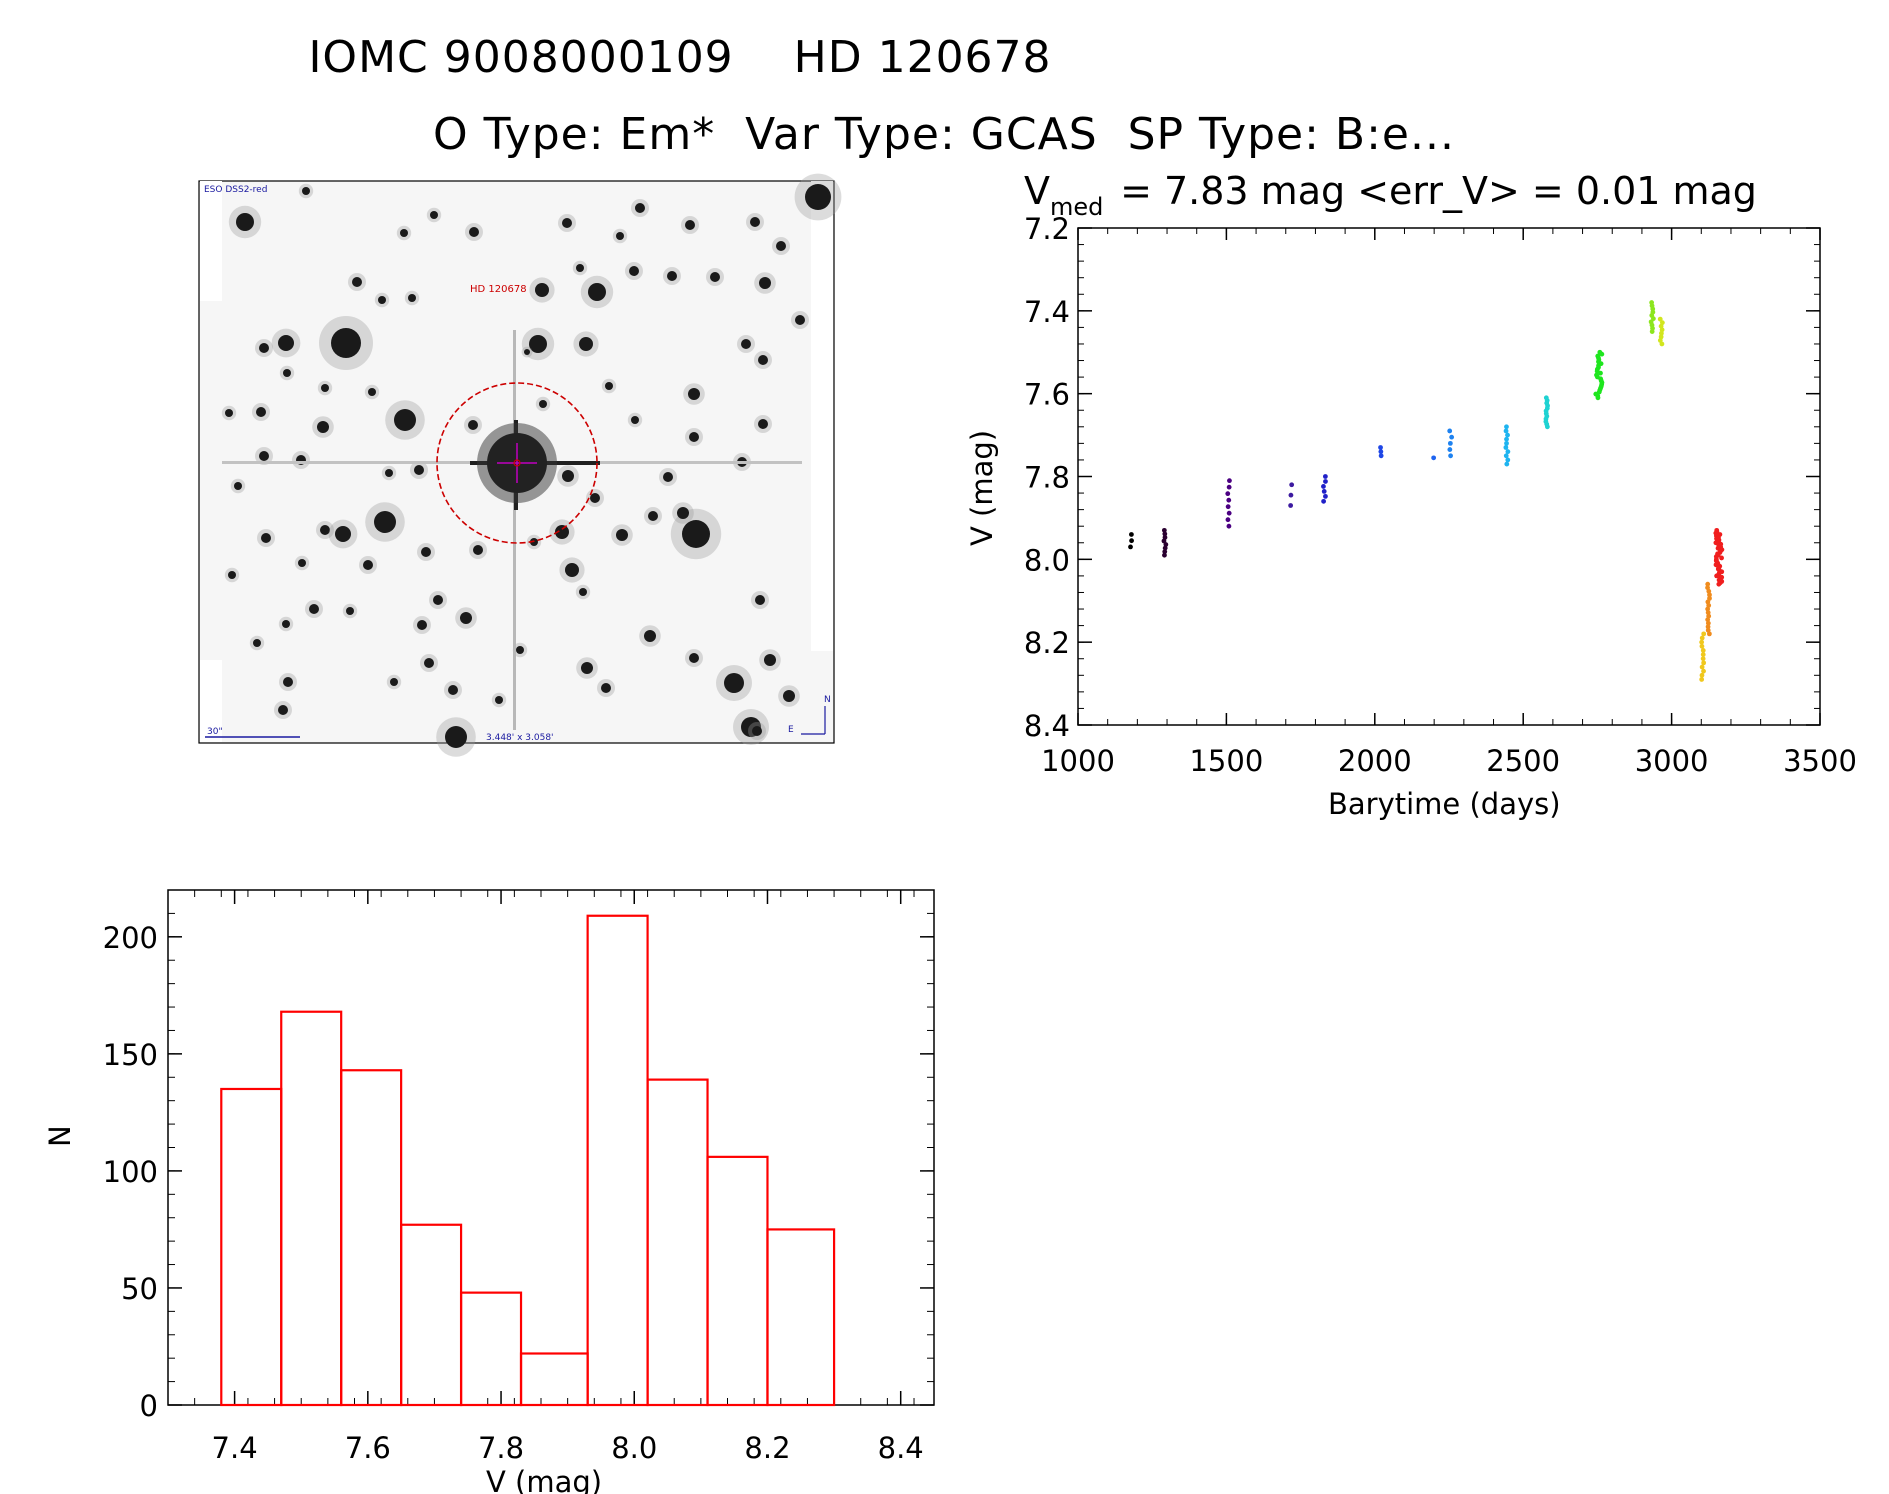  Describe the element at coordinates (679, 57) in the screenshot. I see `figure-title-line1: IOMC 9008000109 HD 120678` at that location.